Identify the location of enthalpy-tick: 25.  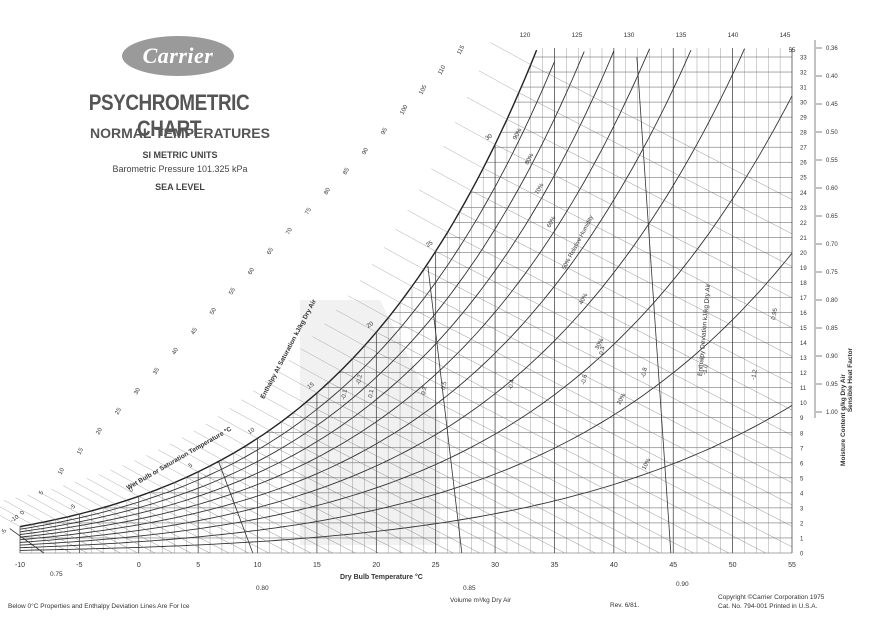
(118, 411).